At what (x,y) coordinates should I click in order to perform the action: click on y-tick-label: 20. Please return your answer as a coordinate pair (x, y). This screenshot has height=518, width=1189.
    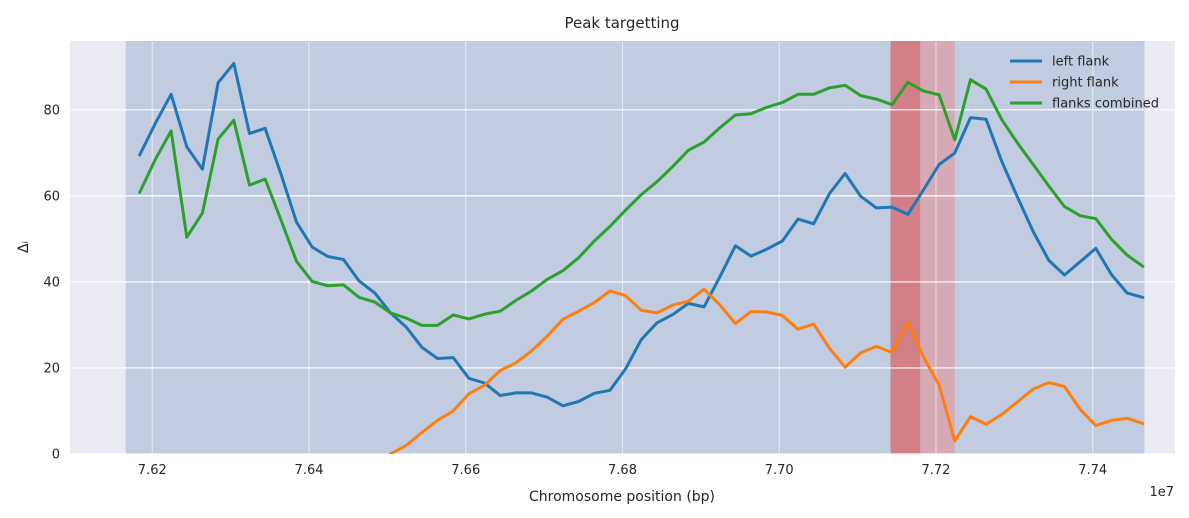
    Looking at the image, I should click on (51, 368).